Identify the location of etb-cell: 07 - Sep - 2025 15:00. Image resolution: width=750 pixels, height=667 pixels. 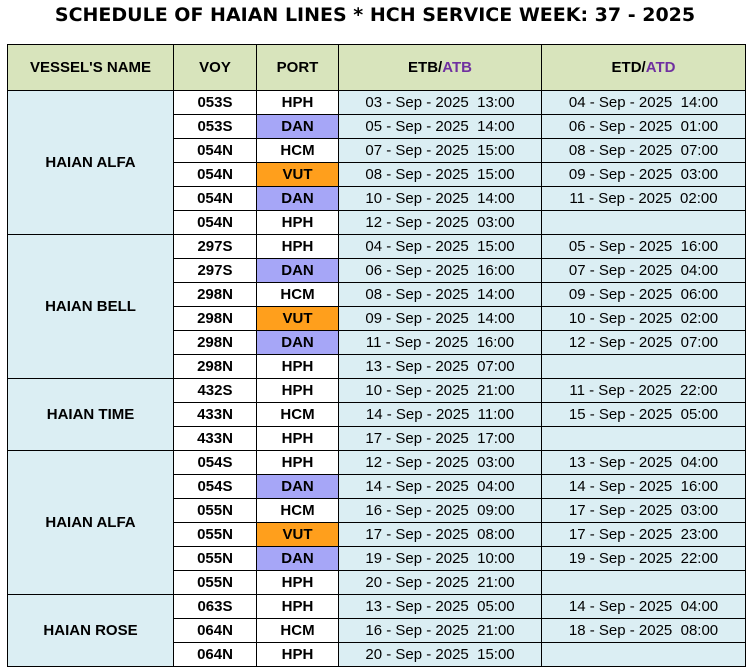
(440, 150).